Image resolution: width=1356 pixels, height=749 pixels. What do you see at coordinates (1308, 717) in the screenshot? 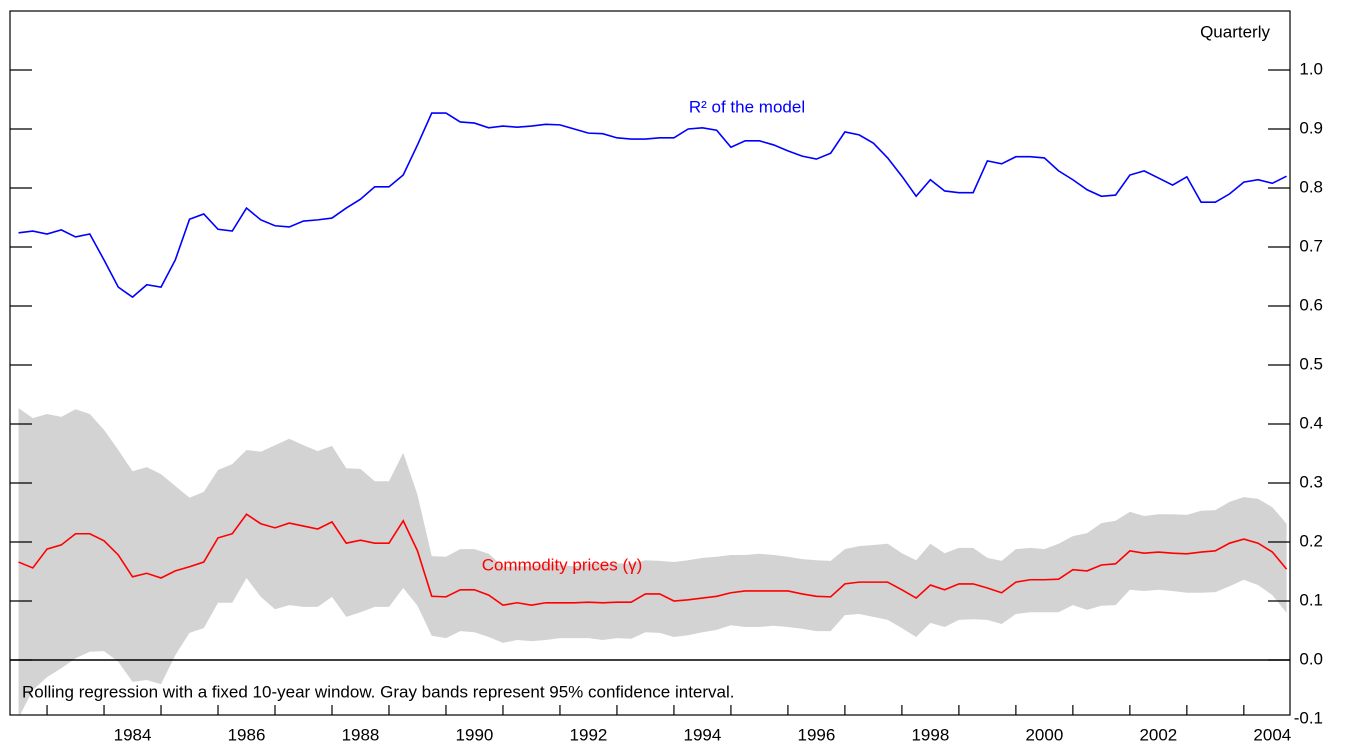
I see `y-tick-label: -0.1` at bounding box center [1308, 717].